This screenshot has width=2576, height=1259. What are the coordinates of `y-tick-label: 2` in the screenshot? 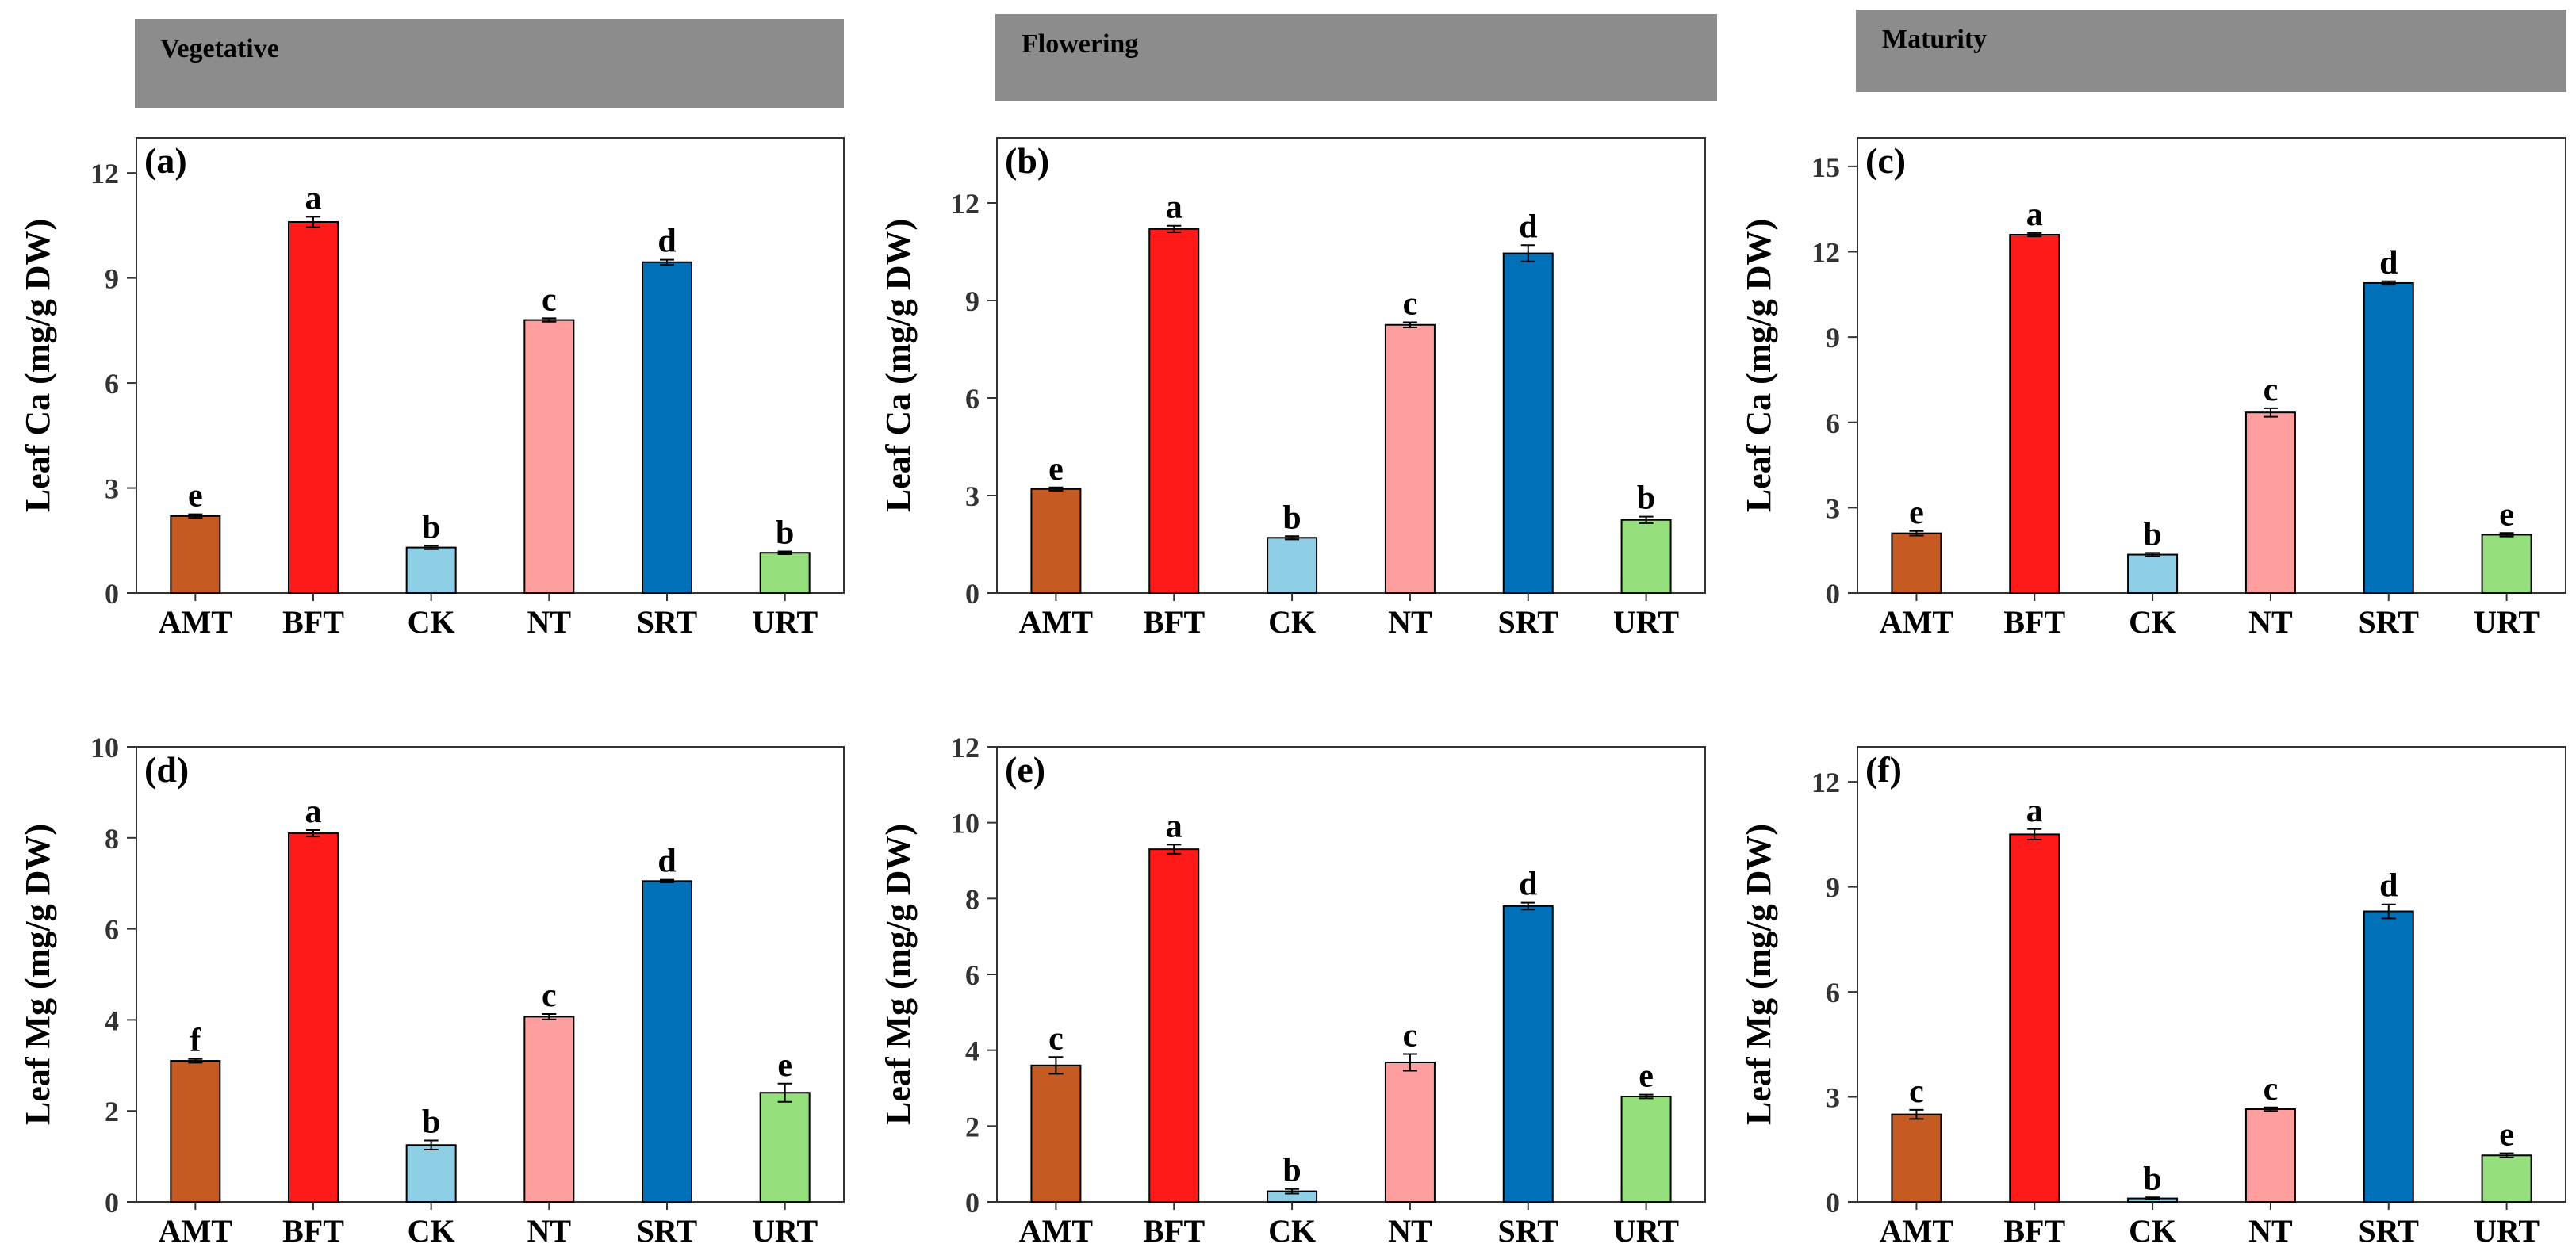 It's located at (972, 1126).